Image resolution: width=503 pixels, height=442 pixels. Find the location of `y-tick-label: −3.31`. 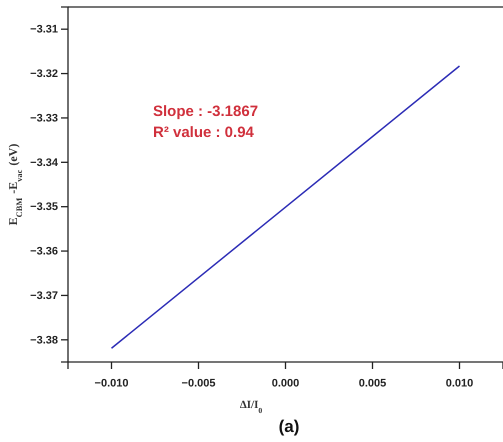

y-tick-label: −3.31 is located at coordinates (44, 30).